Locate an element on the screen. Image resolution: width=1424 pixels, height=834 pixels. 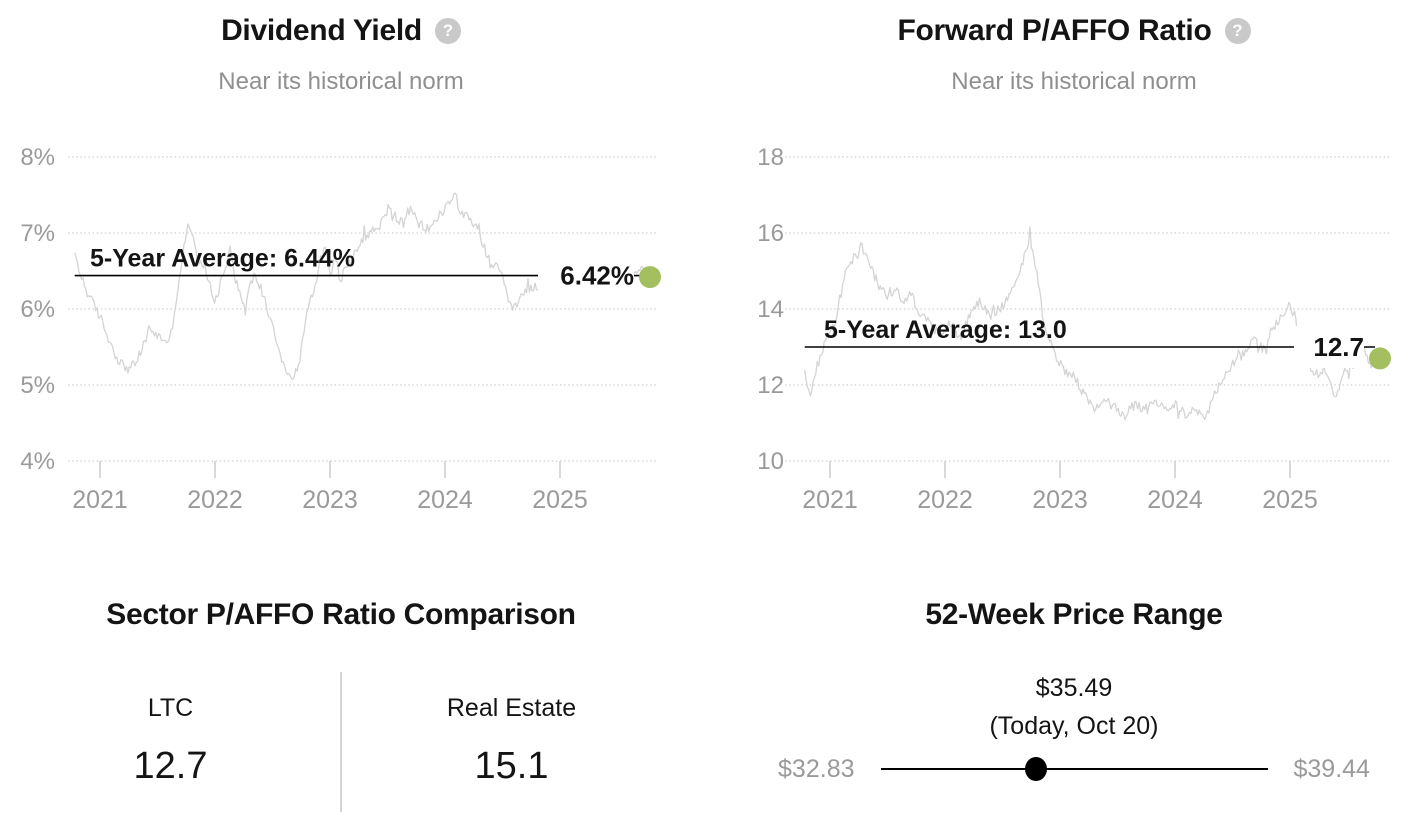
y-axis-tick-label: 7% is located at coordinates (37, 233).